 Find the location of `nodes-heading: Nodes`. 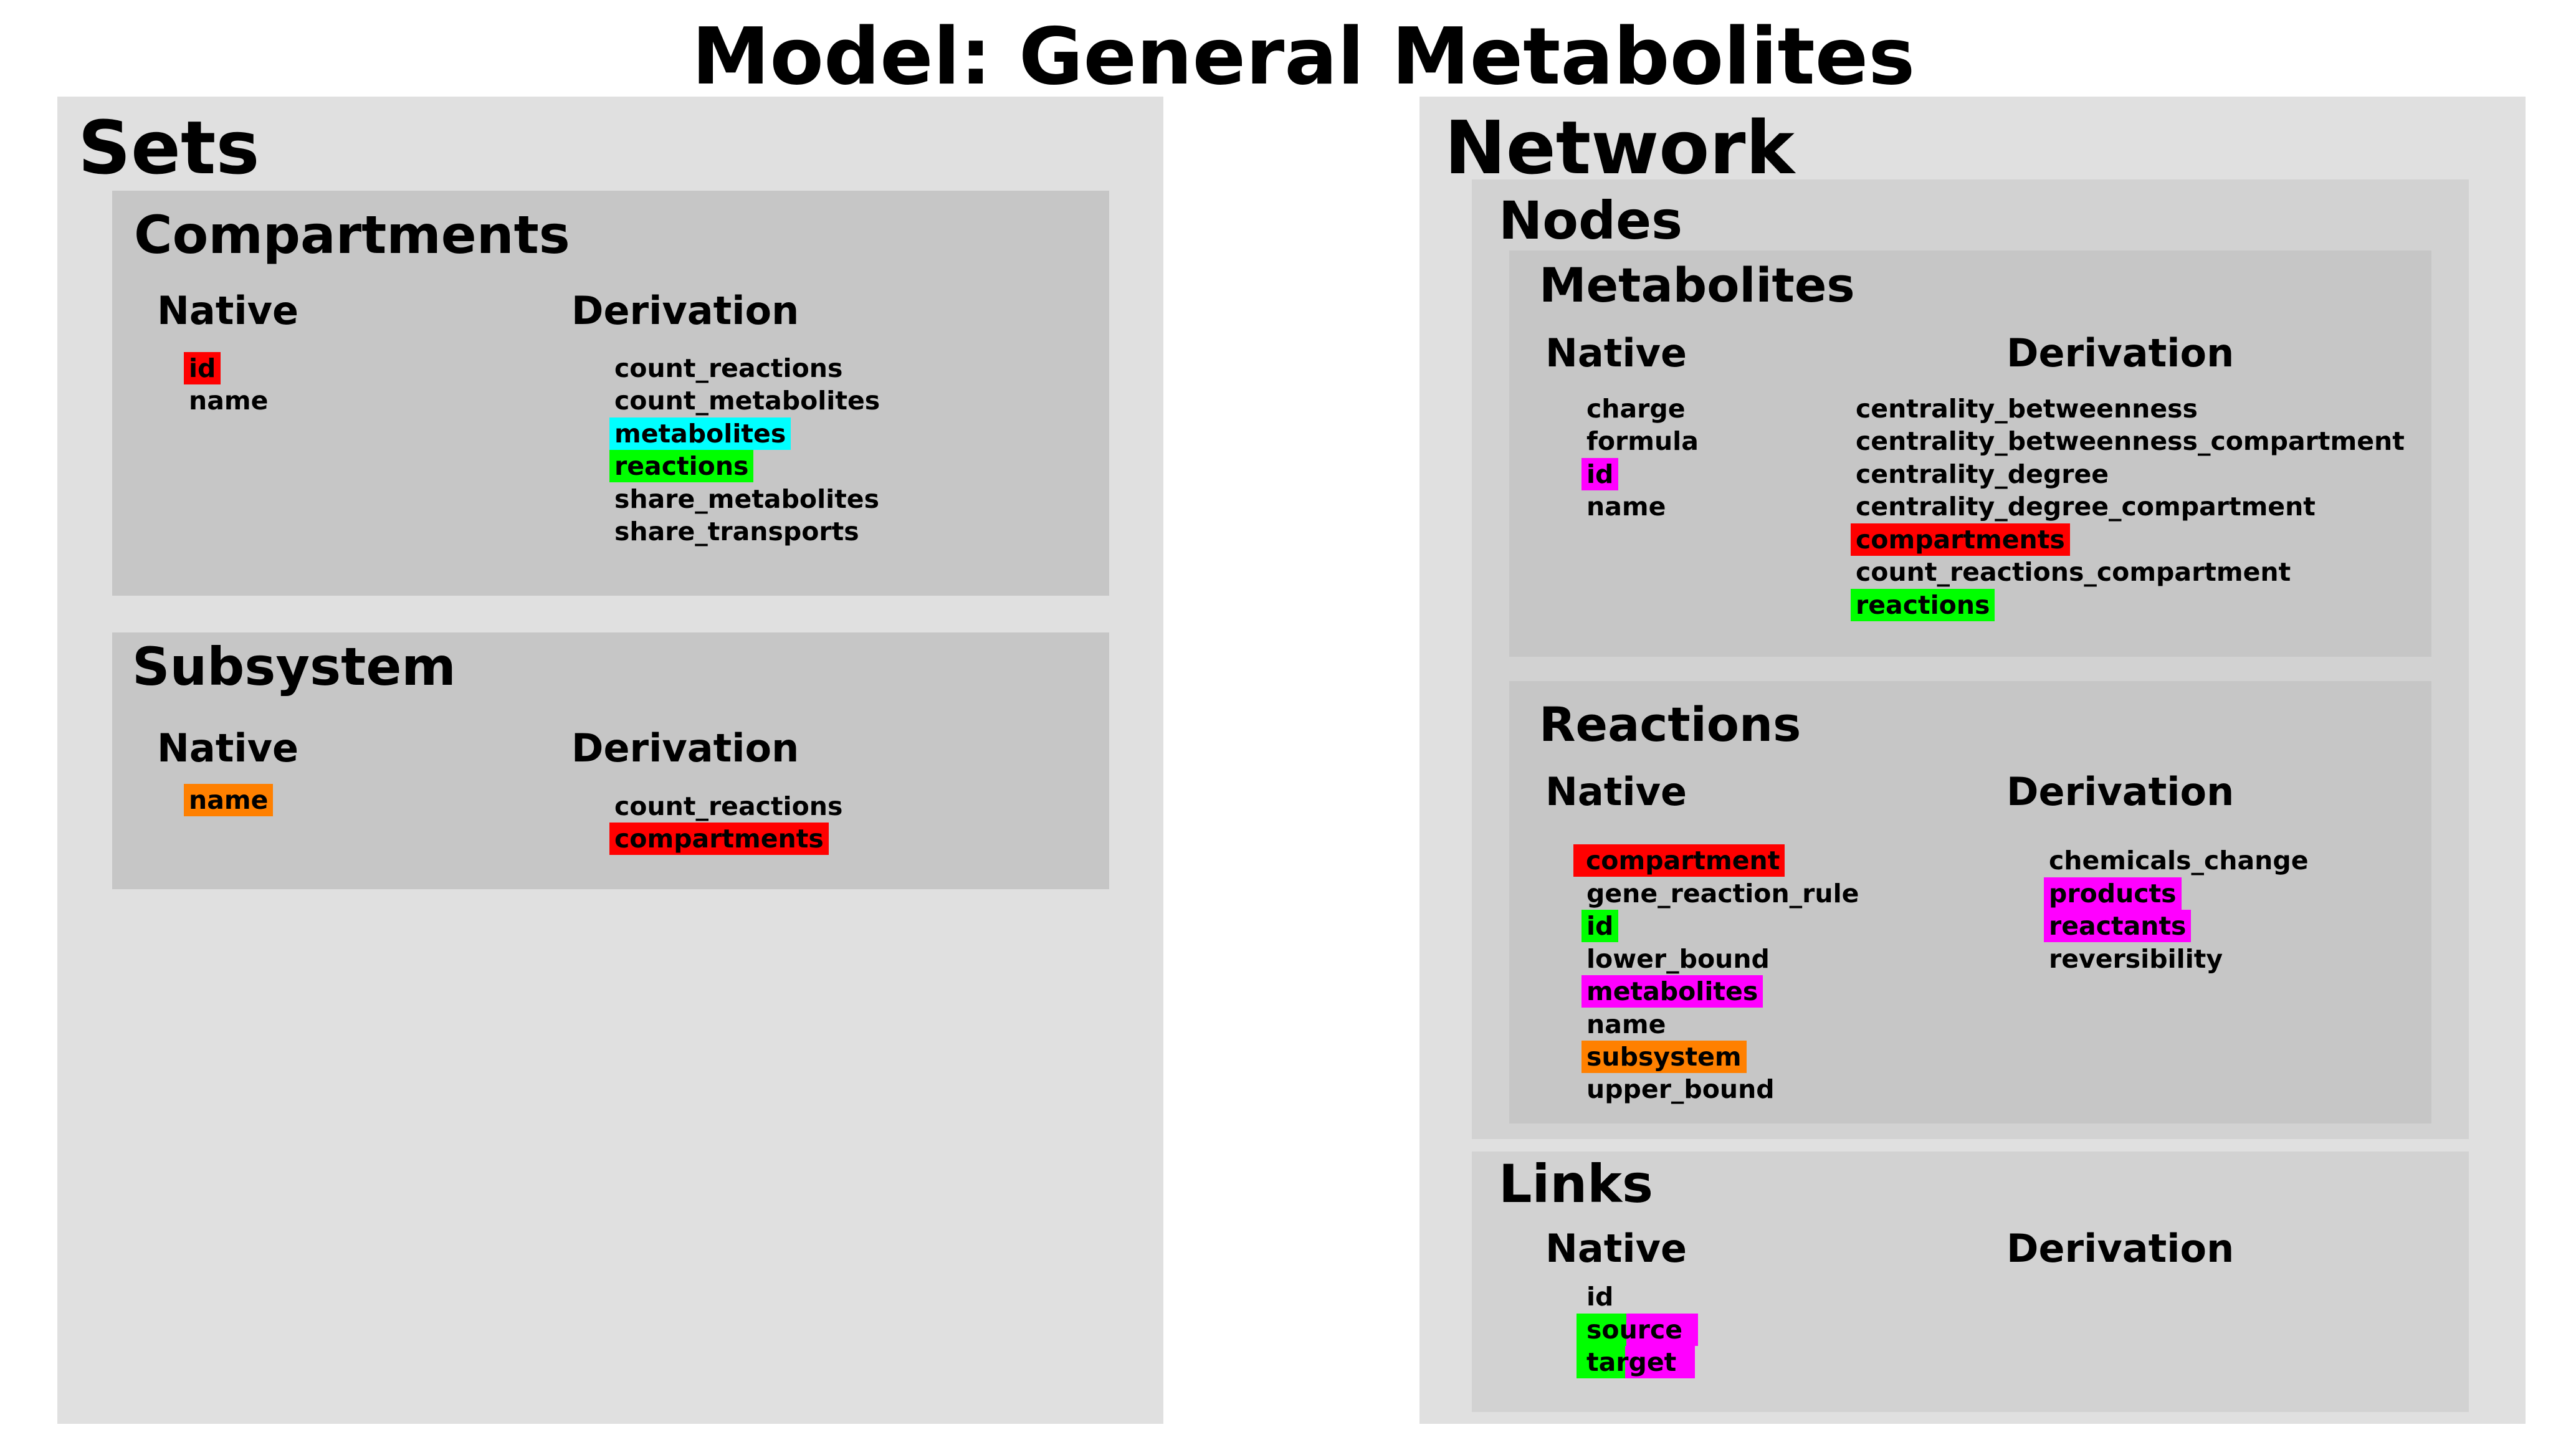

nodes-heading: Nodes is located at coordinates (1591, 220).